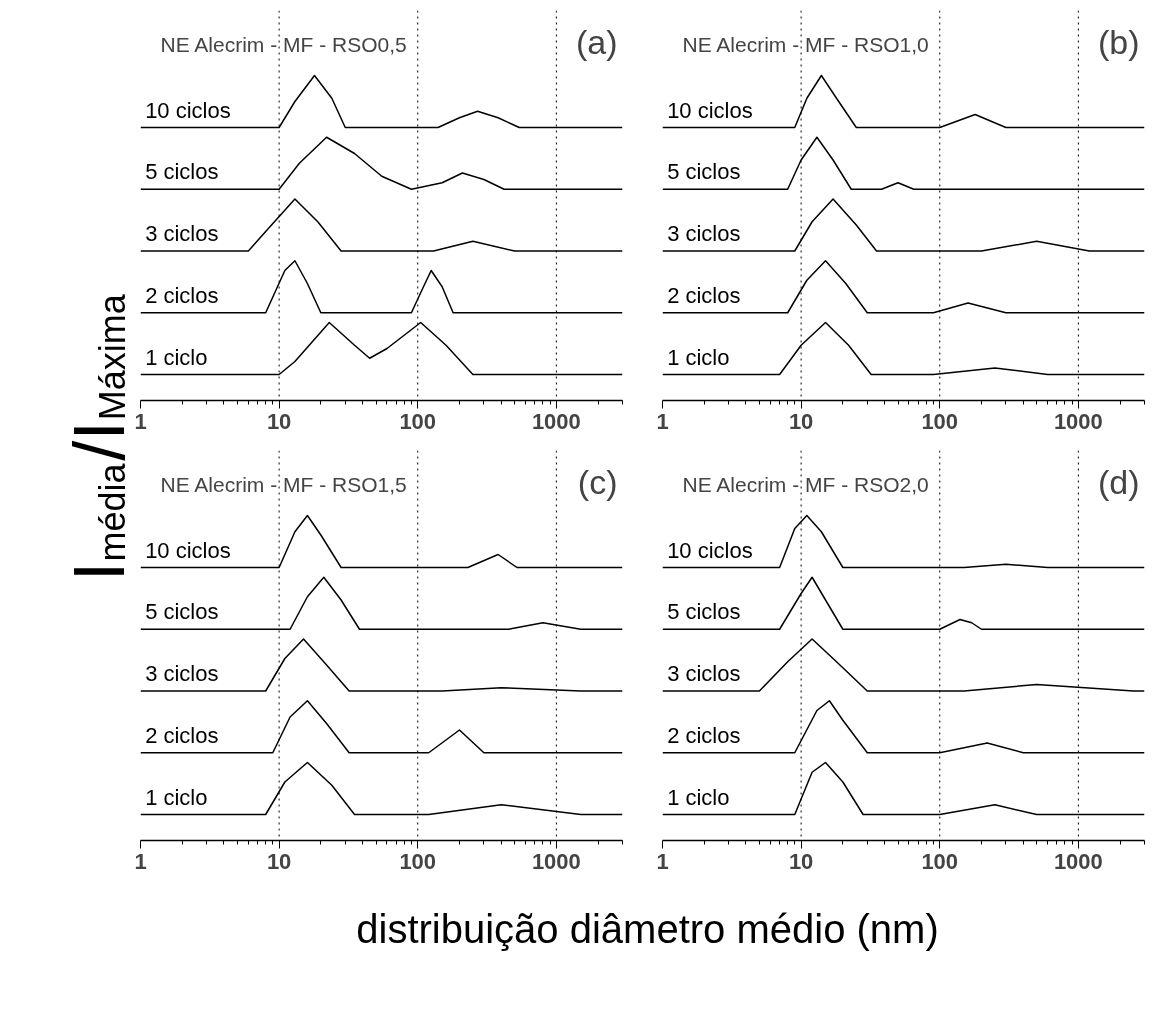 The height and width of the screenshot is (1033, 1174). What do you see at coordinates (283, 44) in the screenshot?
I see `chart-title: NE Alecrim - MF - RSO0,5` at bounding box center [283, 44].